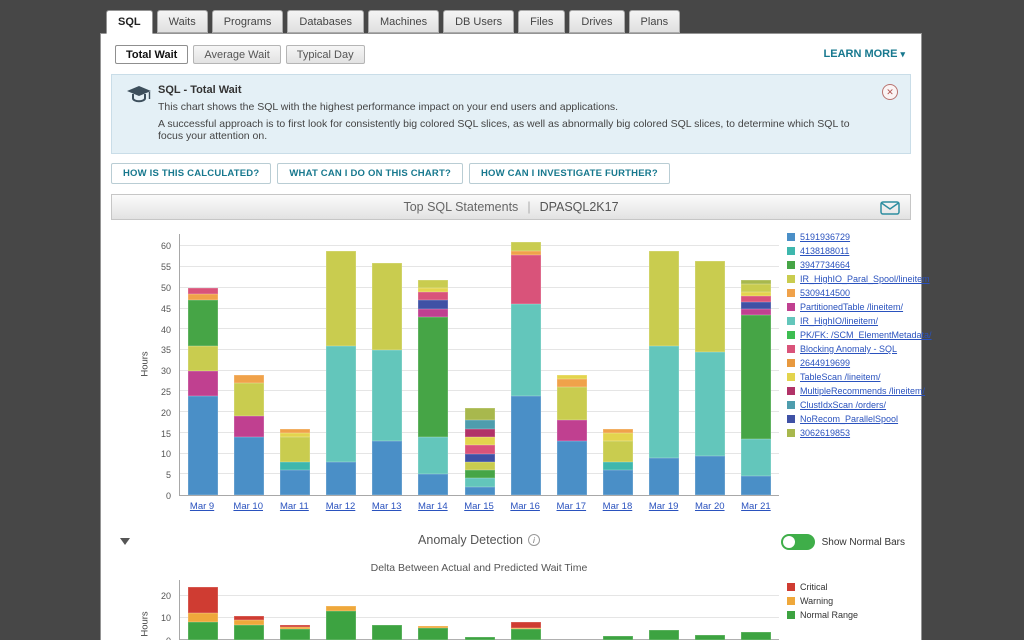 Image resolution: width=1024 pixels, height=640 pixels. What do you see at coordinates (325, 54) in the screenshot?
I see `view-tab-typical-day: Typical Day` at bounding box center [325, 54].